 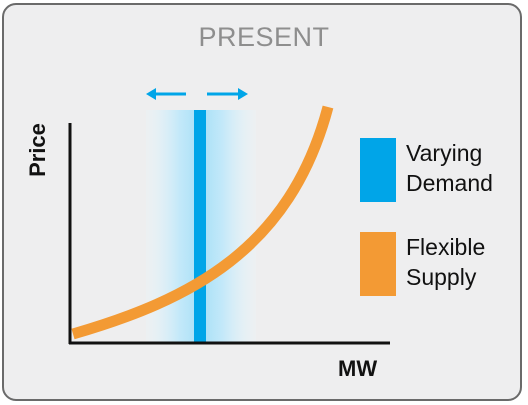 I want to click on legend-label-supply: Flexible Supply, so click(x=446, y=262).